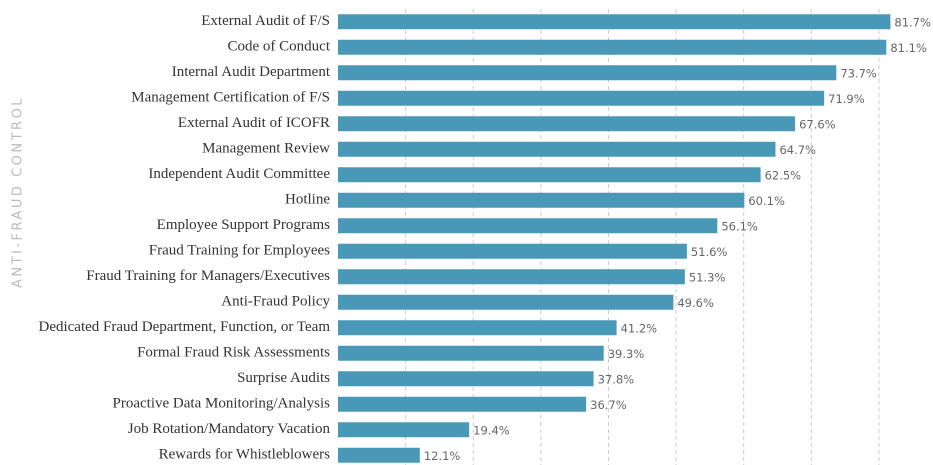 Image resolution: width=933 pixels, height=465 pixels. What do you see at coordinates (766, 201) in the screenshot?
I see `value-label: 60.1%` at bounding box center [766, 201].